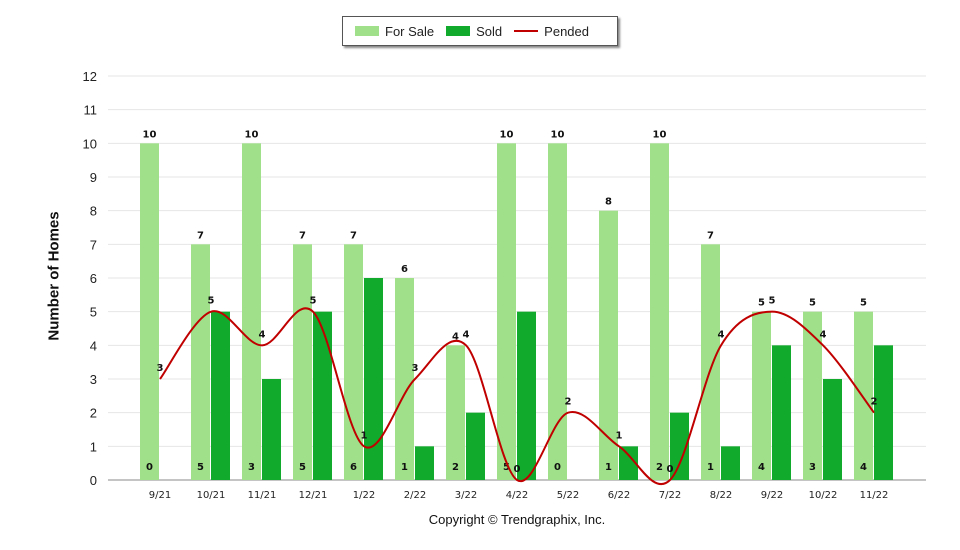 This screenshot has width=960, height=550. What do you see at coordinates (812, 467) in the screenshot?
I see `data-label-sold: 3` at bounding box center [812, 467].